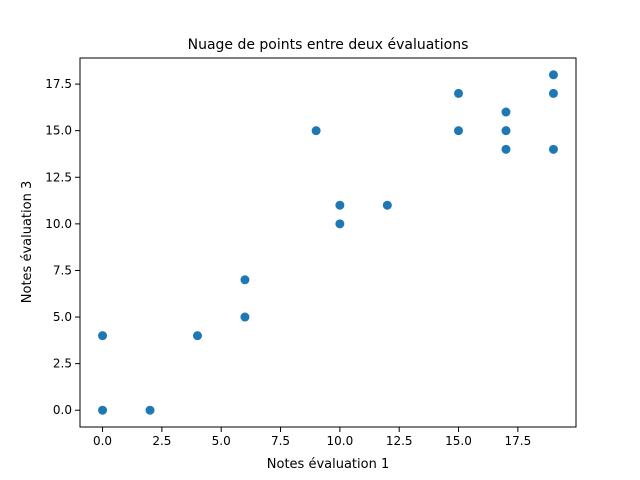 The image size is (640, 480). What do you see at coordinates (58, 224) in the screenshot?
I see `y-tick-label-4: 10.0` at bounding box center [58, 224].